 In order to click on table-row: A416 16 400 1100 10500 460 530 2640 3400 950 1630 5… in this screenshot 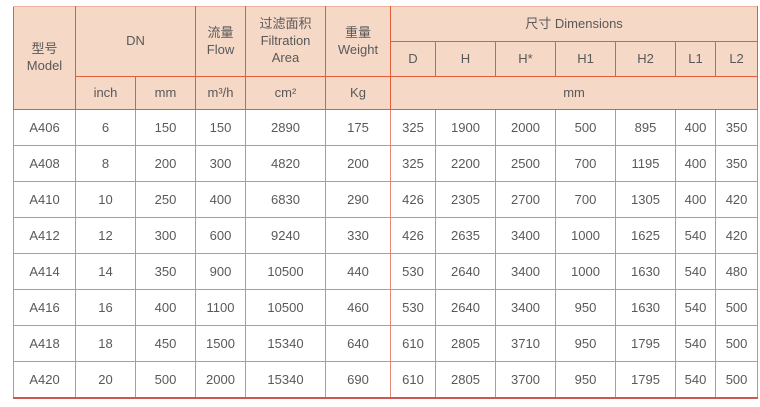, I will do `click(386, 307)`.